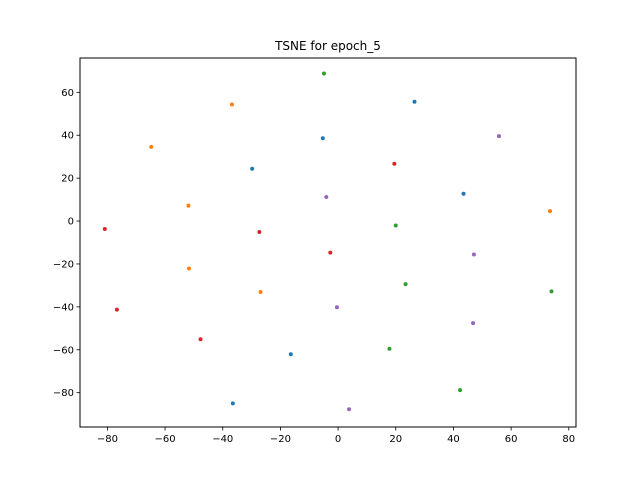 This screenshot has width=640, height=480. Describe the element at coordinates (71, 222) in the screenshot. I see `y-tick-label: 0` at that location.